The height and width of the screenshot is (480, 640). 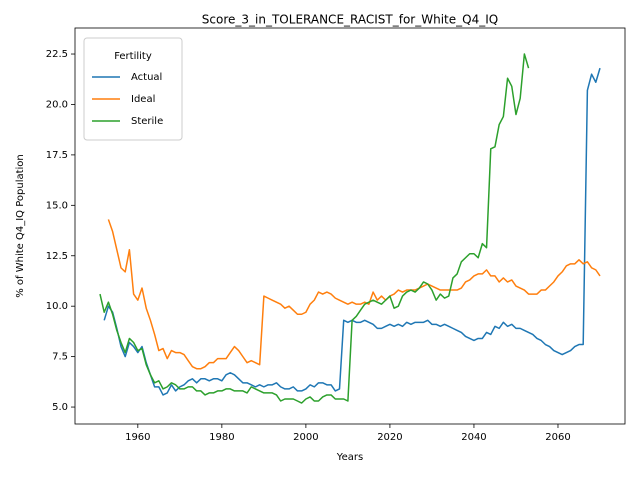 What do you see at coordinates (146, 77) in the screenshot?
I see `legend-label: Actual` at bounding box center [146, 77].